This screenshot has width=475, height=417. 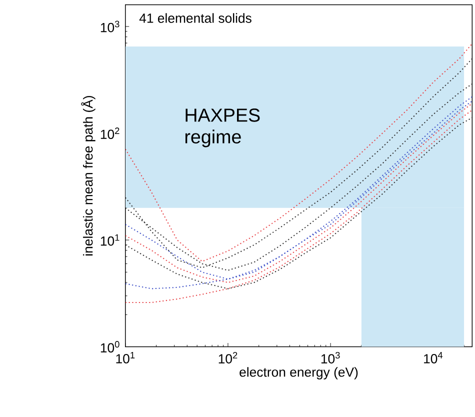 I want to click on y-tick-label: 10$^{2}$, so click(x=110, y=134).